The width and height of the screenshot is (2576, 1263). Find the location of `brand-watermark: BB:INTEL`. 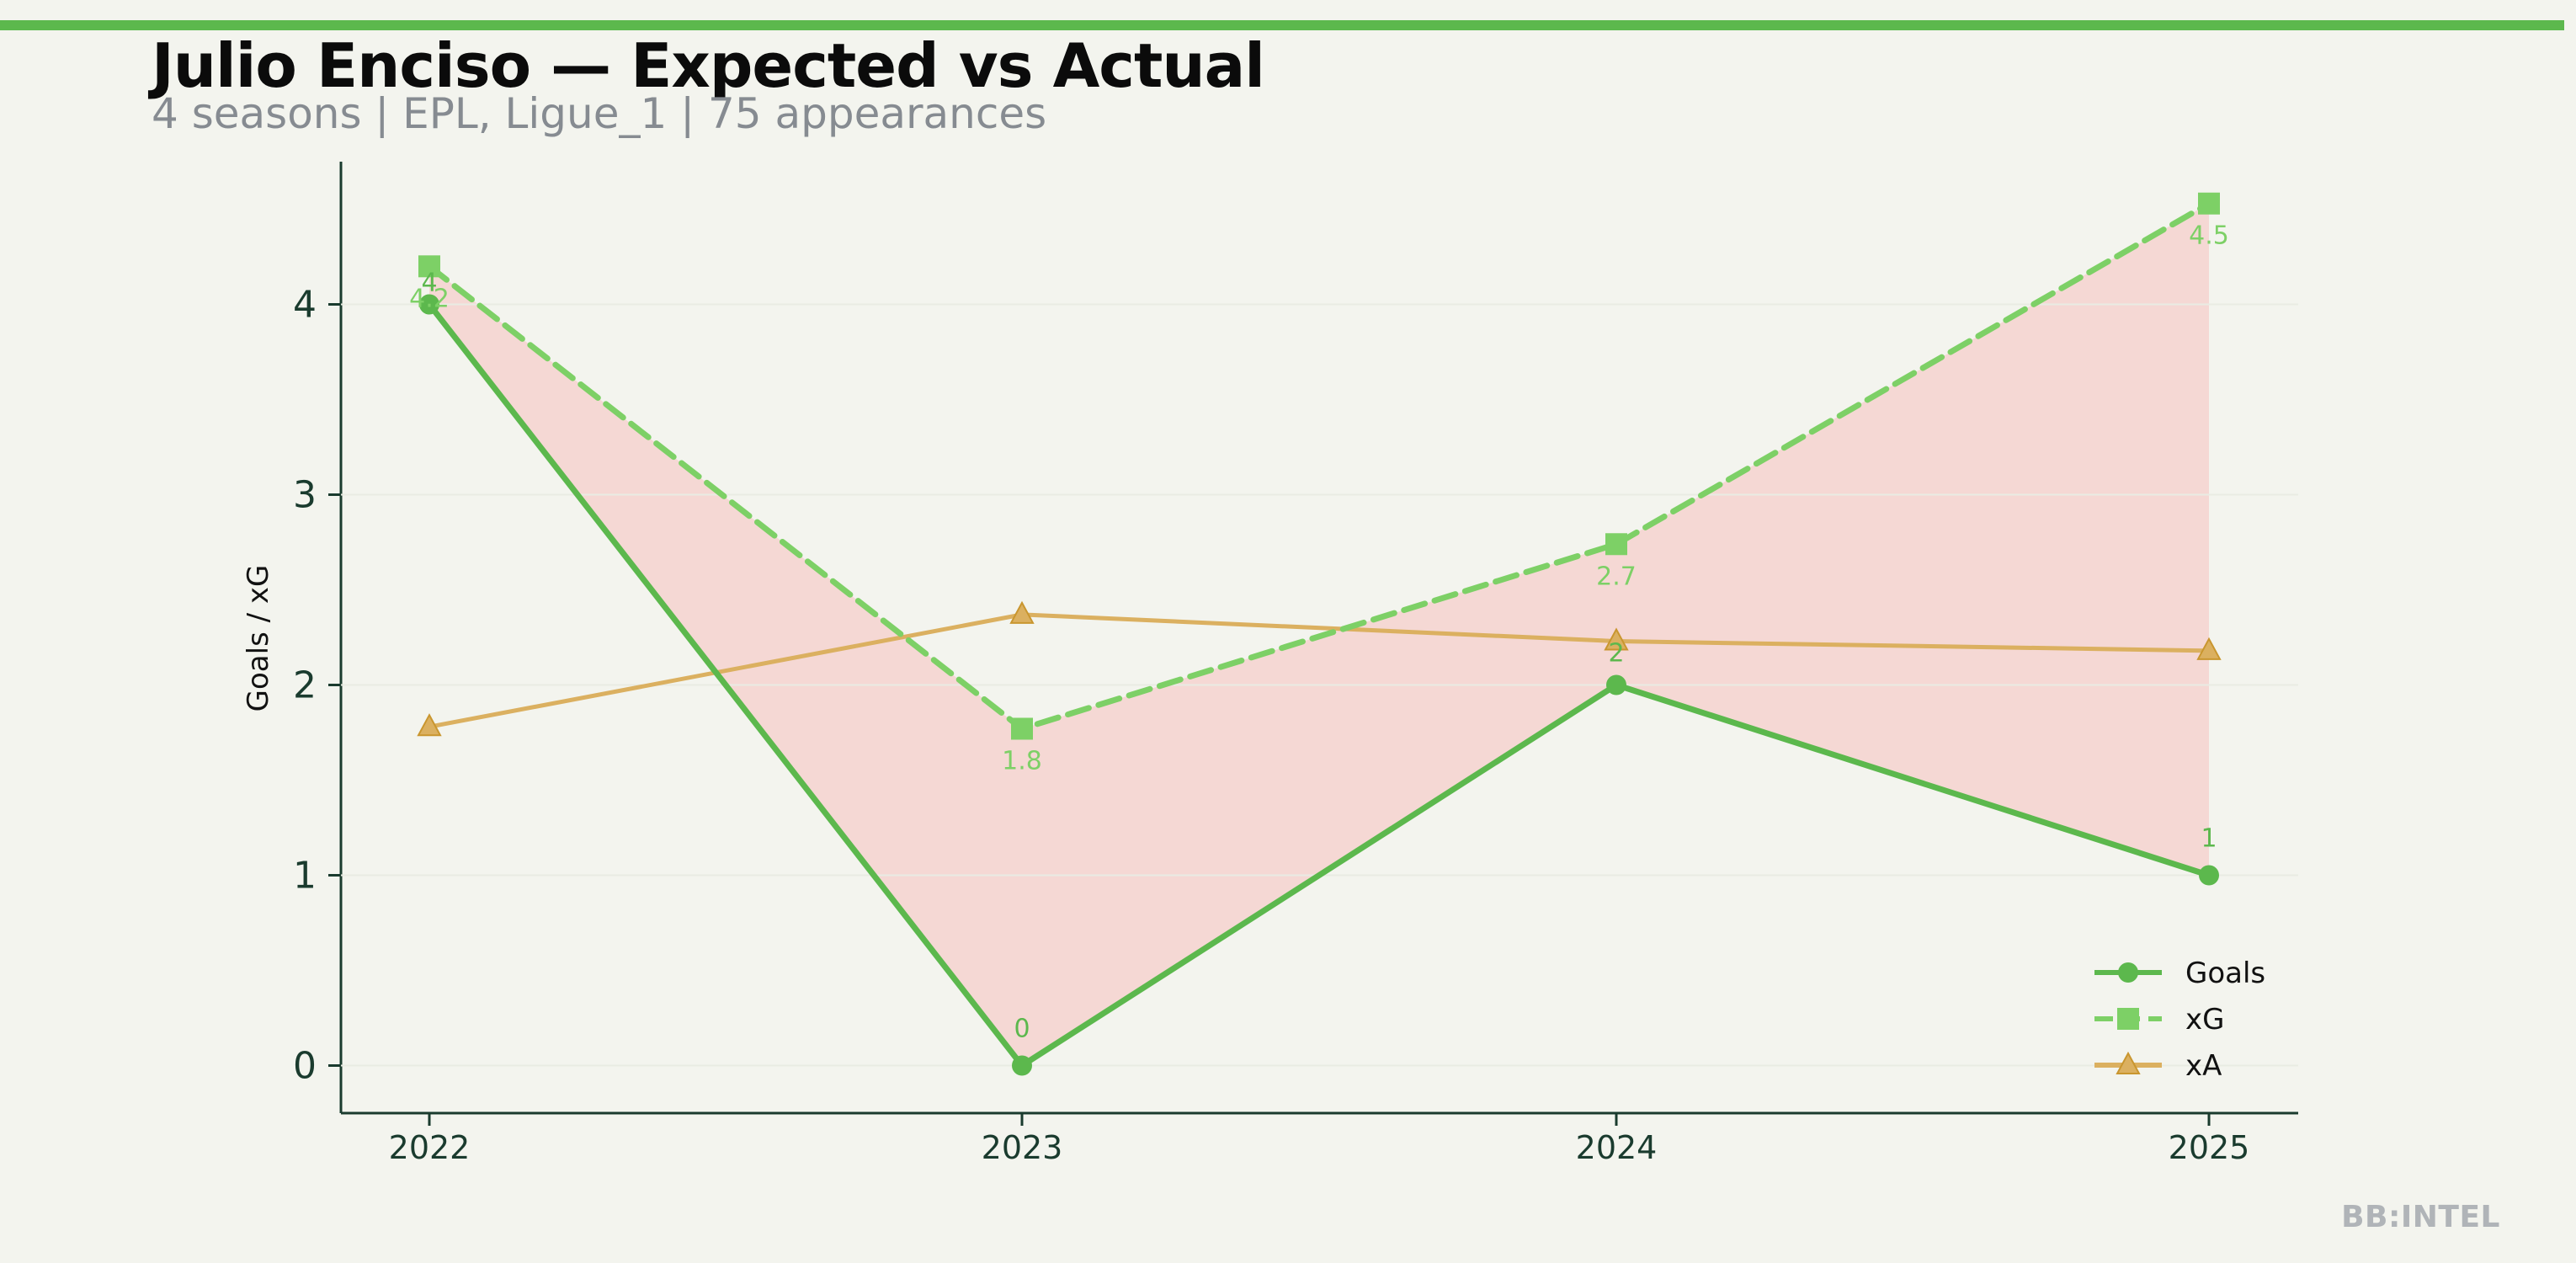

brand-watermark: BB:INTEL is located at coordinates (2420, 1217).